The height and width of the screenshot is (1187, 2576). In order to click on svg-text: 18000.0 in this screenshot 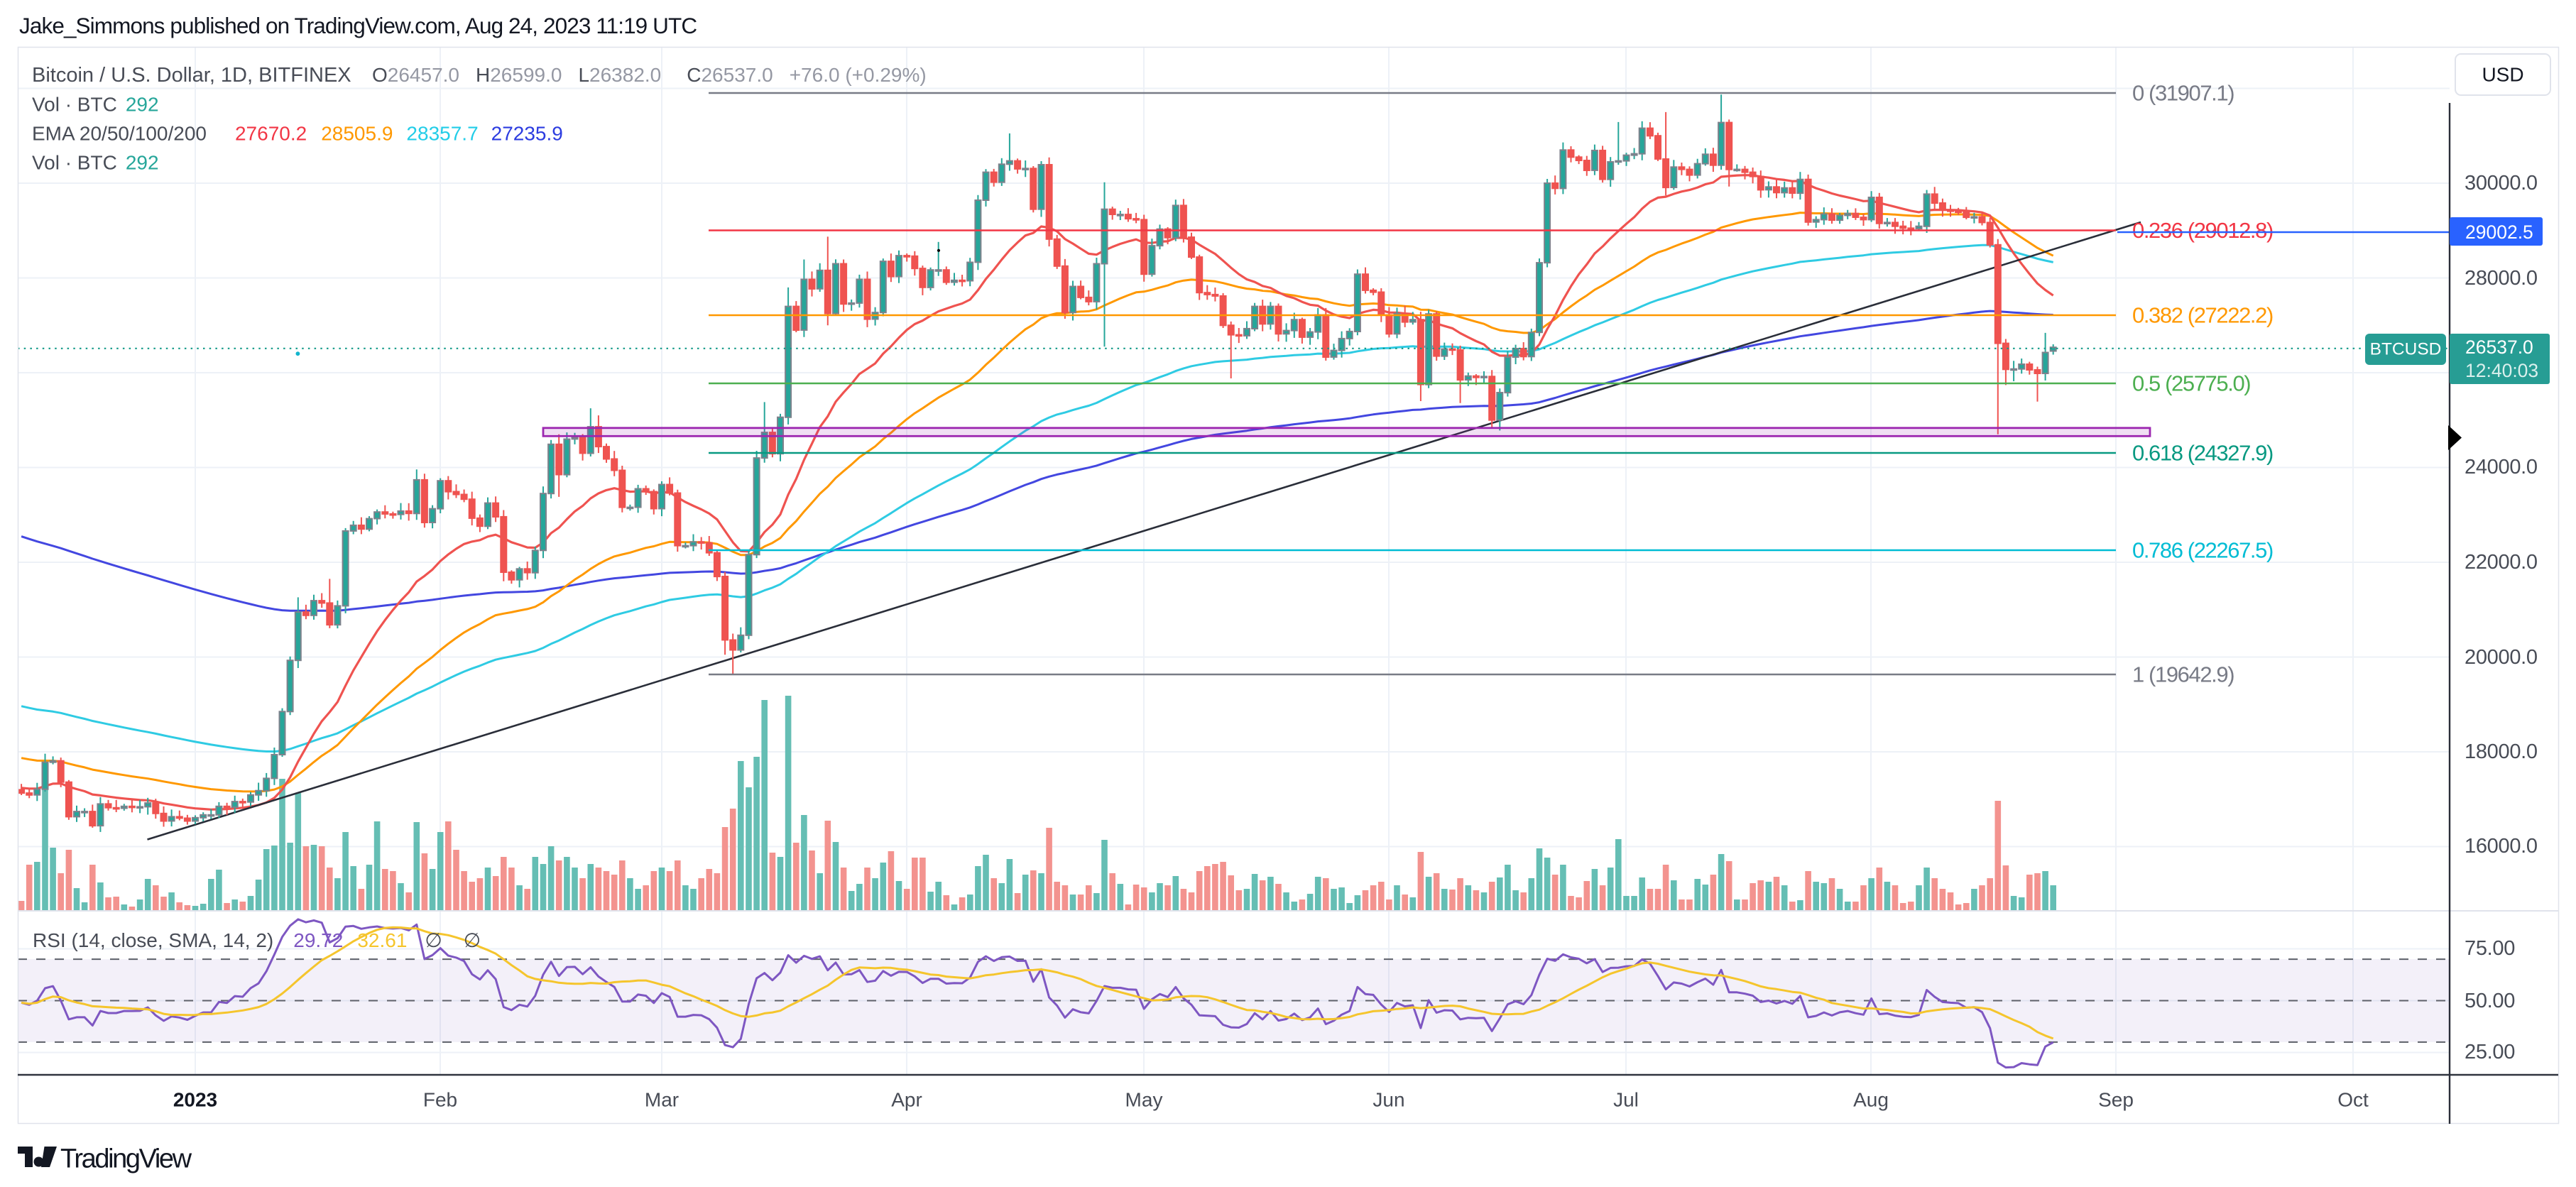, I will do `click(2501, 751)`.